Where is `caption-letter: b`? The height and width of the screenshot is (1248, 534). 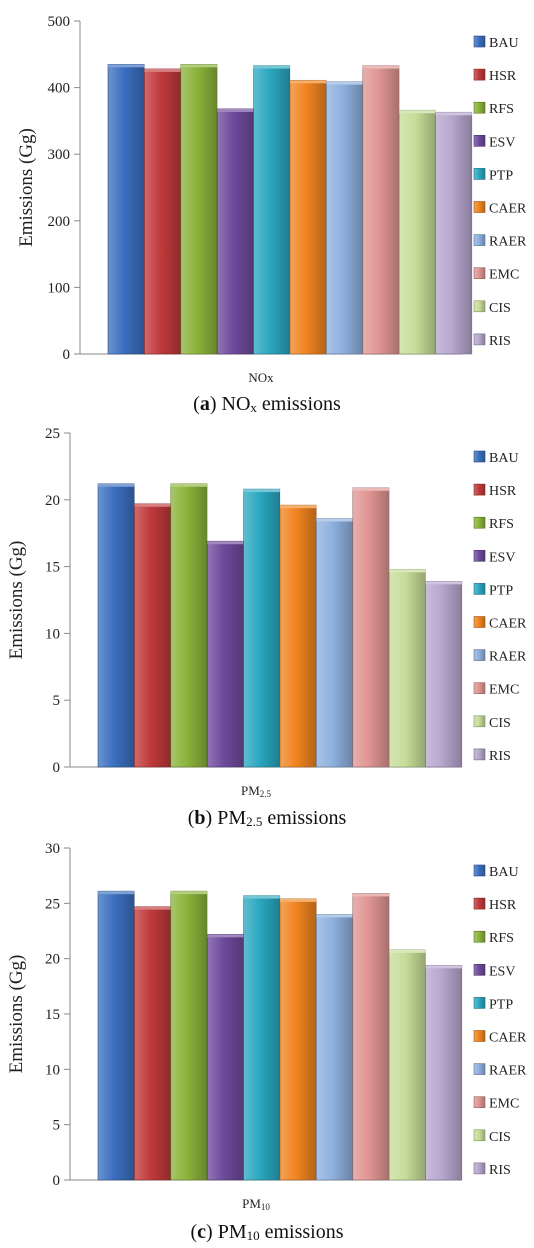
caption-letter: b is located at coordinates (199, 818).